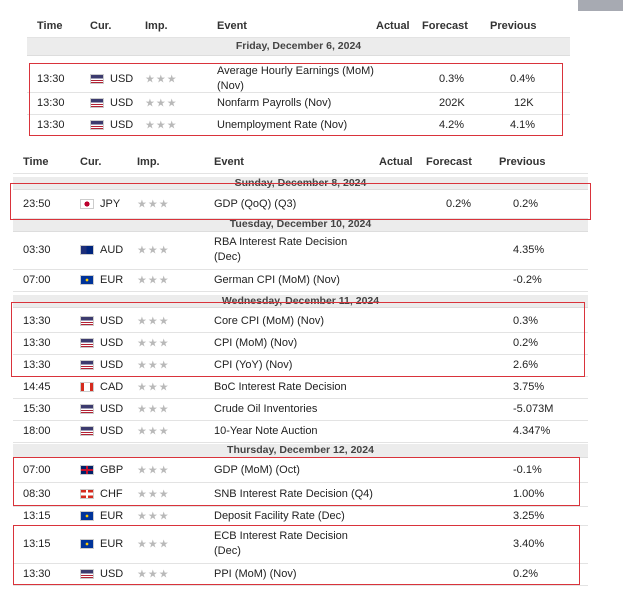 The height and width of the screenshot is (595, 623). I want to click on time: 14:45, so click(37, 387).